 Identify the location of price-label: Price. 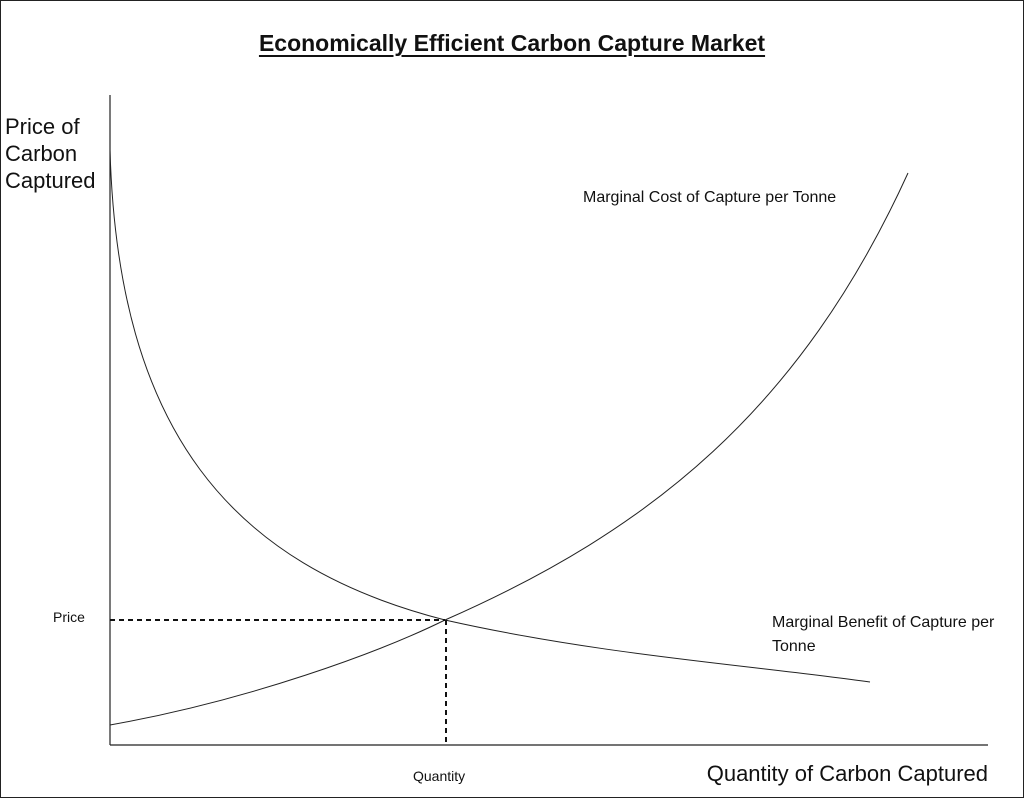
(69, 617).